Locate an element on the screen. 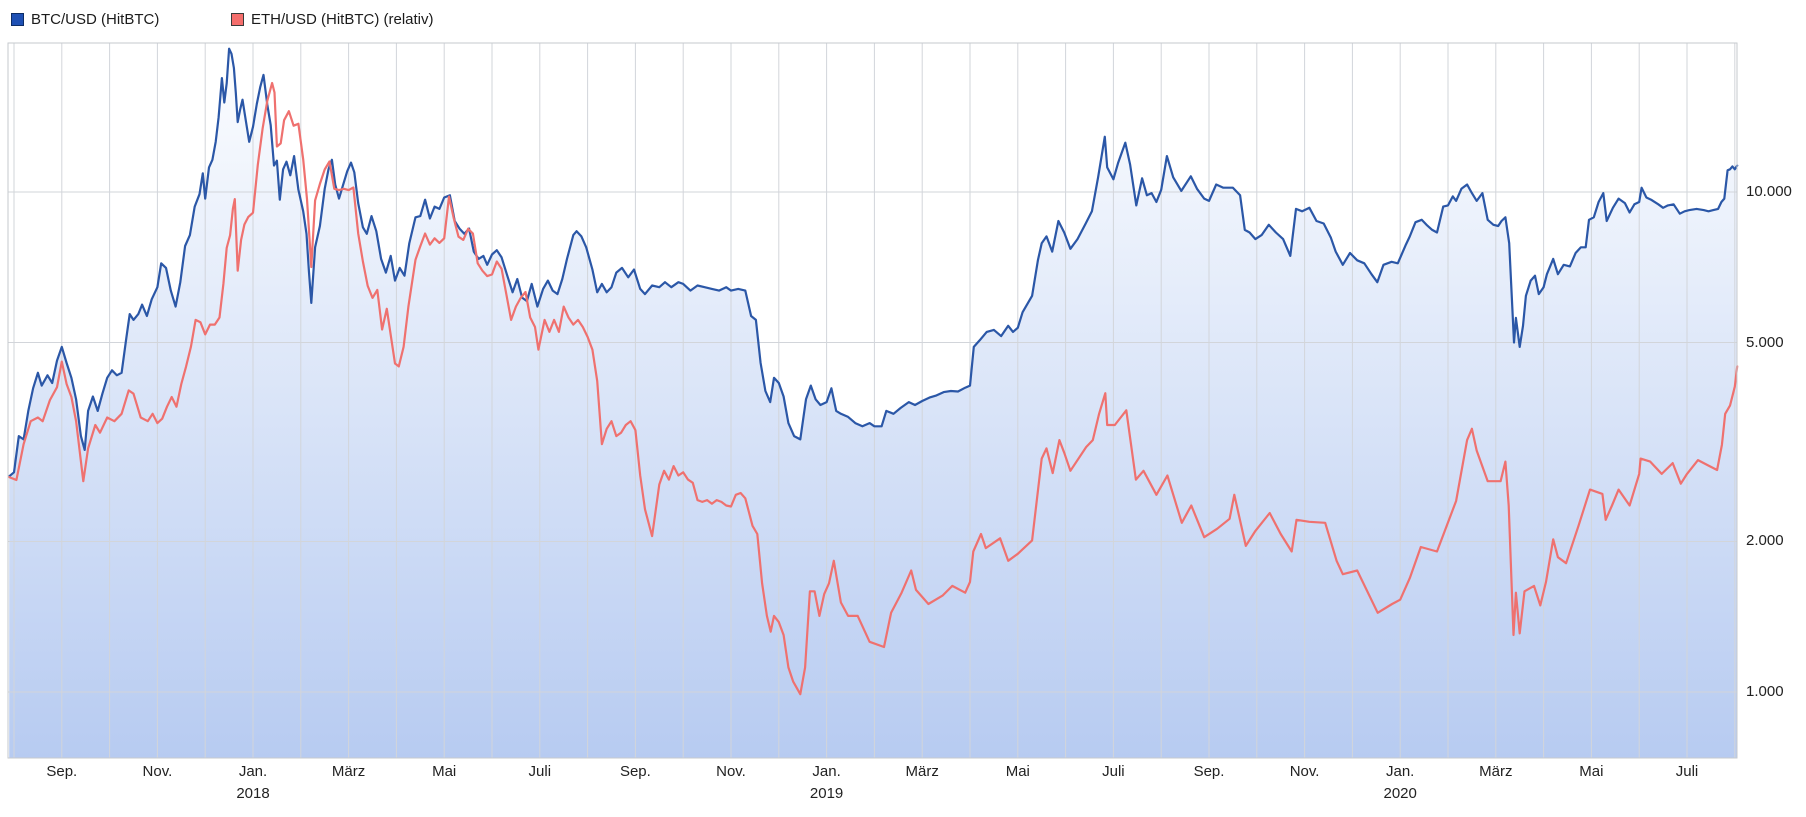 The image size is (1806, 817). y-tick-label: 10.000 is located at coordinates (1769, 191).